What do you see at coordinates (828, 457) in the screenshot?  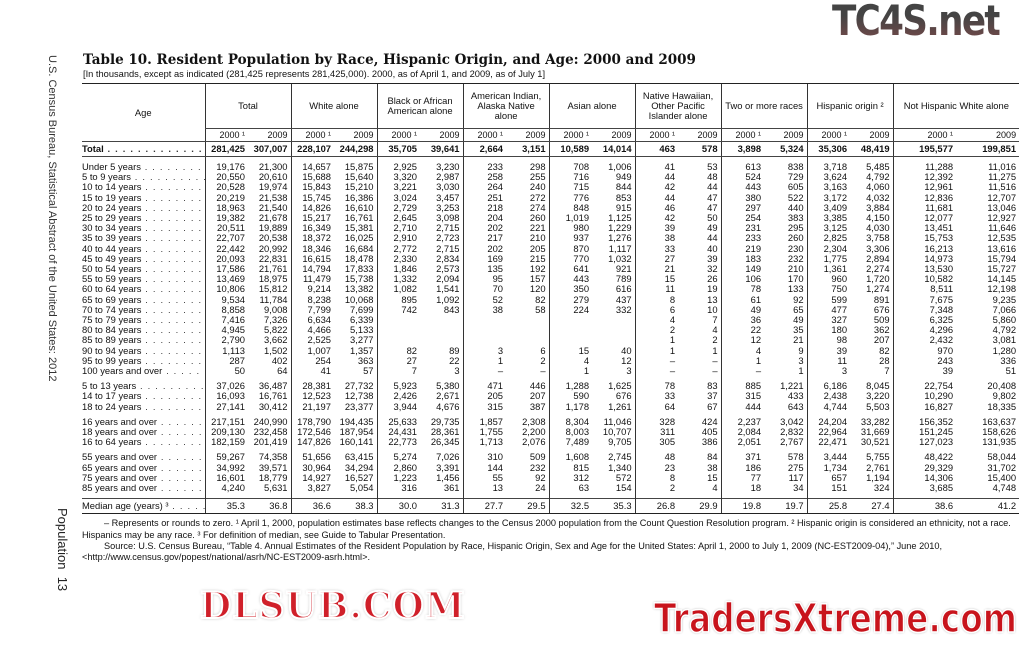 I see `table-cell: 3,444` at bounding box center [828, 457].